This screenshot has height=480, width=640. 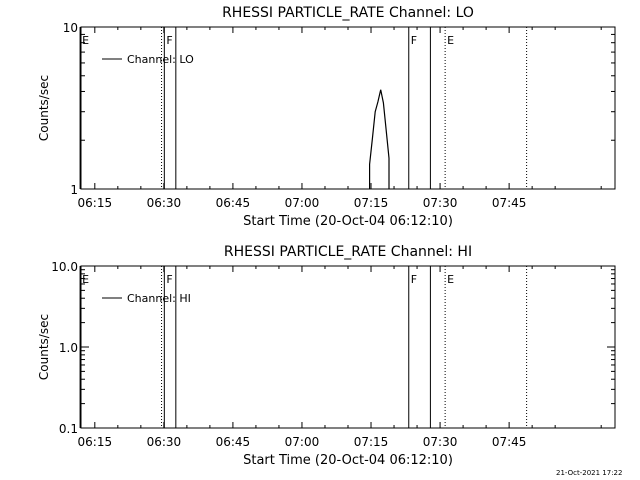 What do you see at coordinates (64, 267) in the screenshot?
I see `y-tick-label: 10.0` at bounding box center [64, 267].